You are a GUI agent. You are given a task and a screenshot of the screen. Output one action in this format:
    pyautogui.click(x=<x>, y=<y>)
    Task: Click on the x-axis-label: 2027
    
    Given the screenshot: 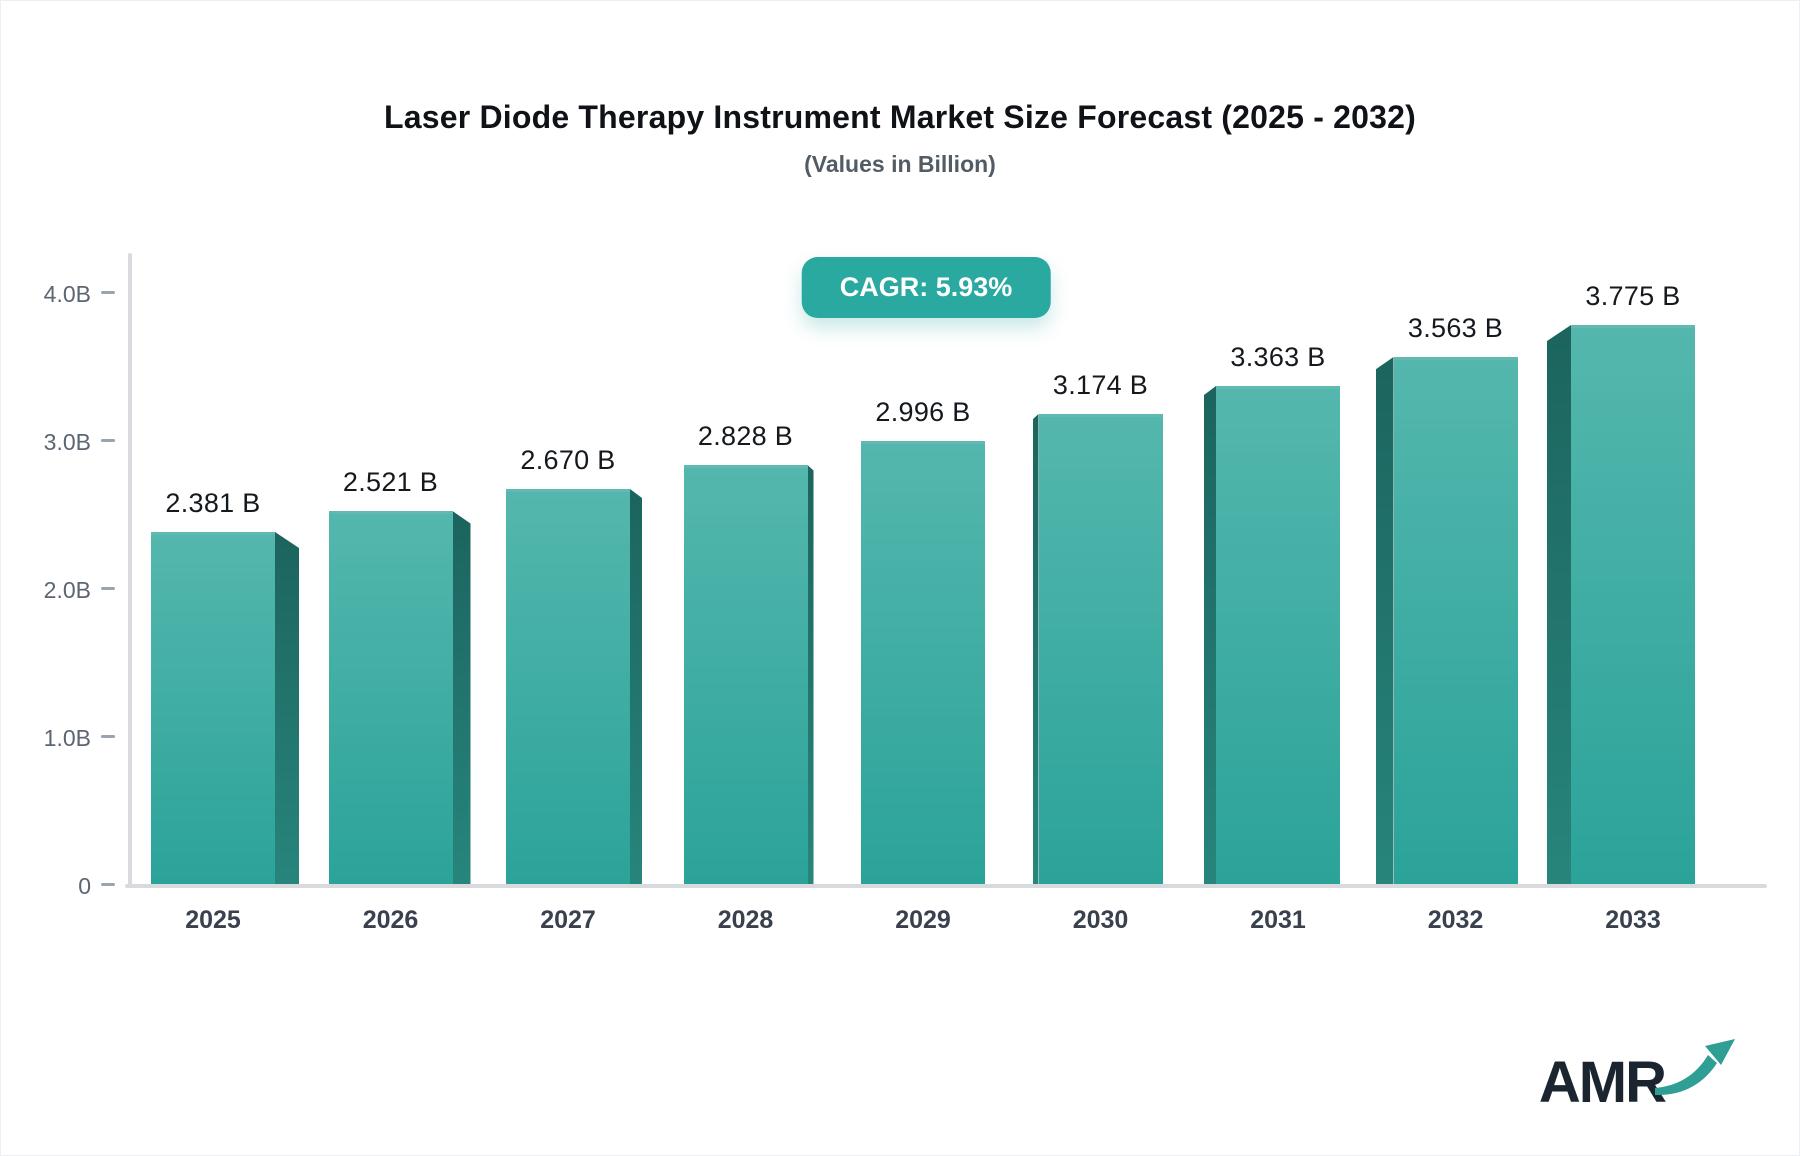 What is the action you would take?
    pyautogui.click(x=568, y=920)
    